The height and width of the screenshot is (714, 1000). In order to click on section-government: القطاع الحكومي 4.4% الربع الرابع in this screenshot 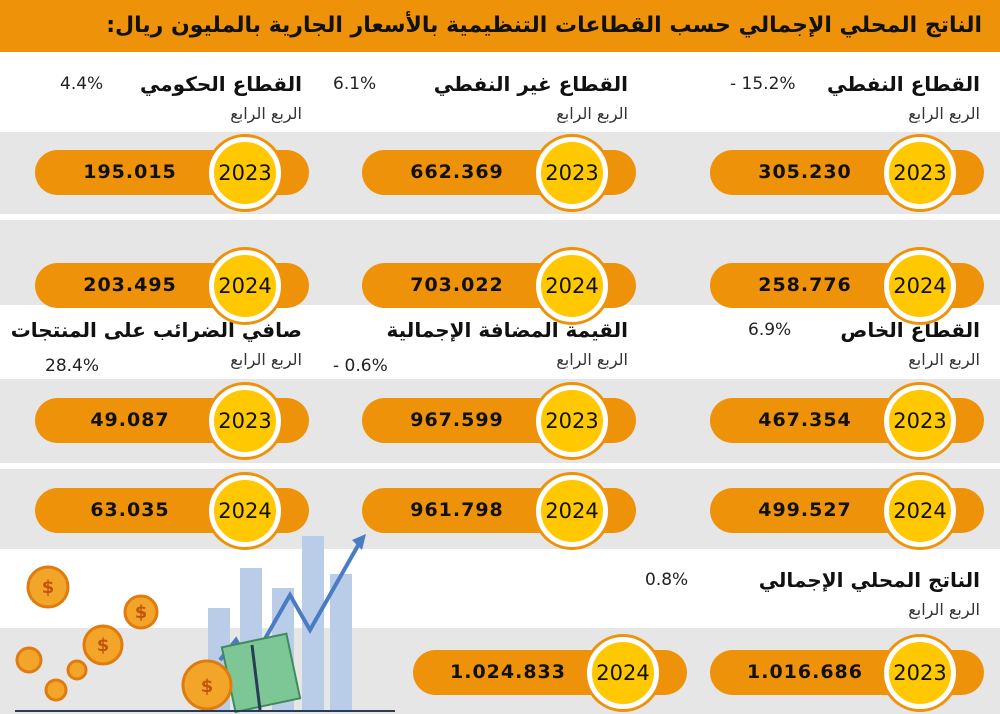, I will do `click(152, 100)`.